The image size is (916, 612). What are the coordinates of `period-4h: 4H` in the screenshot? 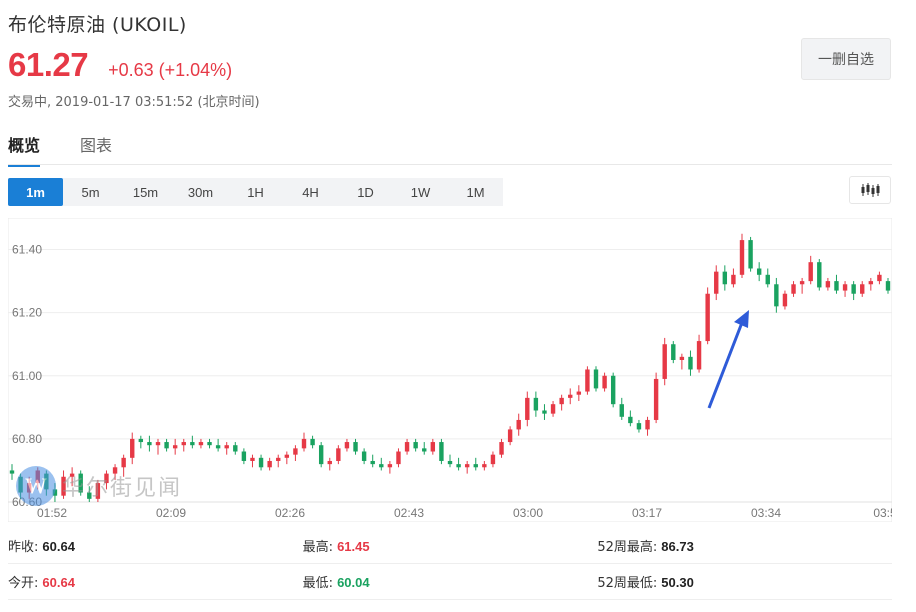 It's located at (310, 192).